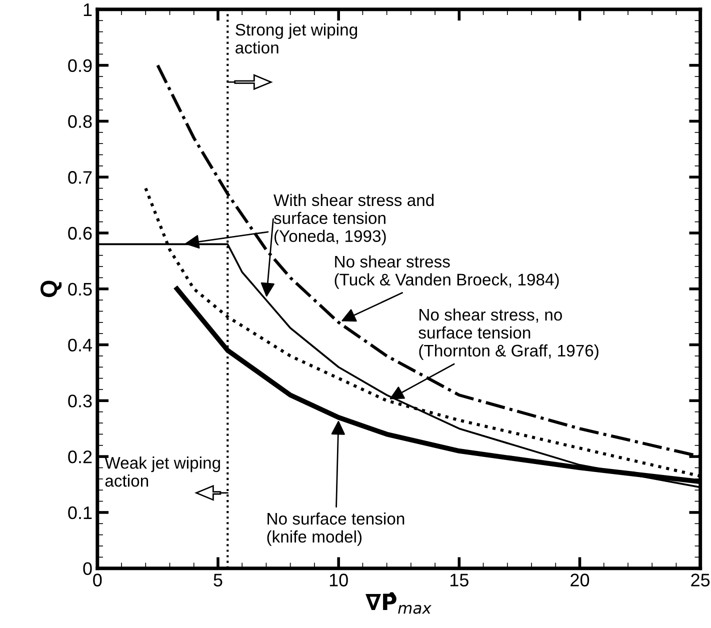  What do you see at coordinates (218, 580) in the screenshot?
I see `x-tick-label: 5` at bounding box center [218, 580].